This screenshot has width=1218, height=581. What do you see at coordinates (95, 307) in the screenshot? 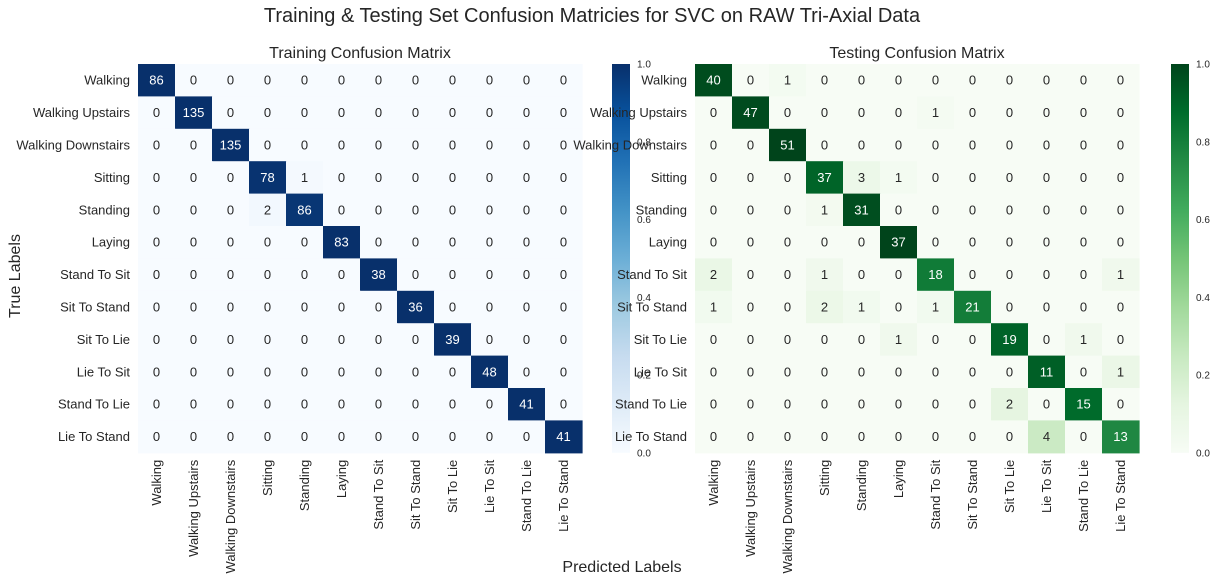
I see `train-row-tick-label: Sit To Stand` at bounding box center [95, 307].